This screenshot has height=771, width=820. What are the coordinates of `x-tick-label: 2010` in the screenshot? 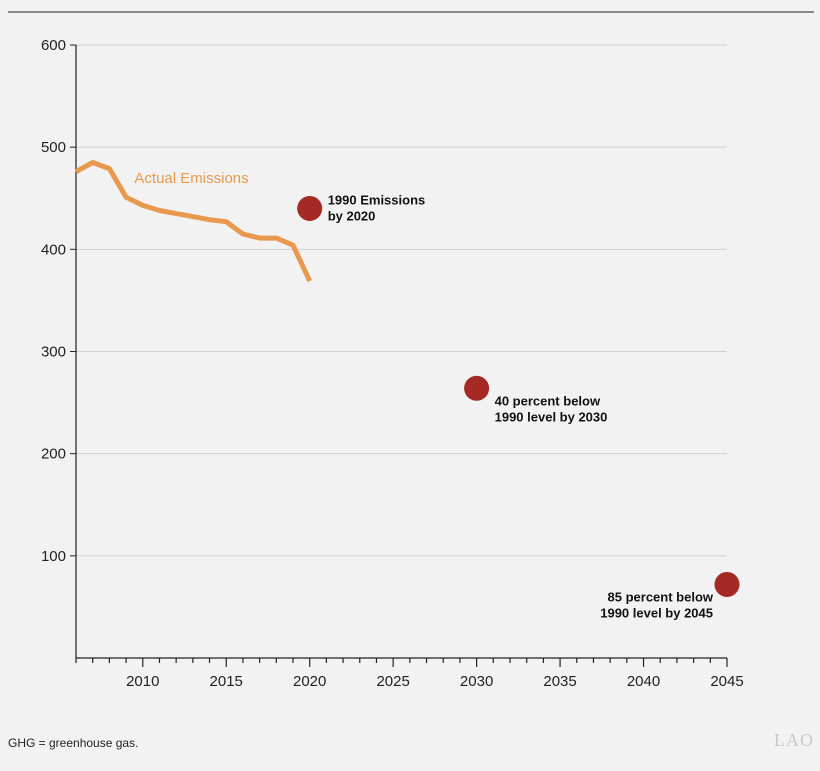 It's located at (142, 681).